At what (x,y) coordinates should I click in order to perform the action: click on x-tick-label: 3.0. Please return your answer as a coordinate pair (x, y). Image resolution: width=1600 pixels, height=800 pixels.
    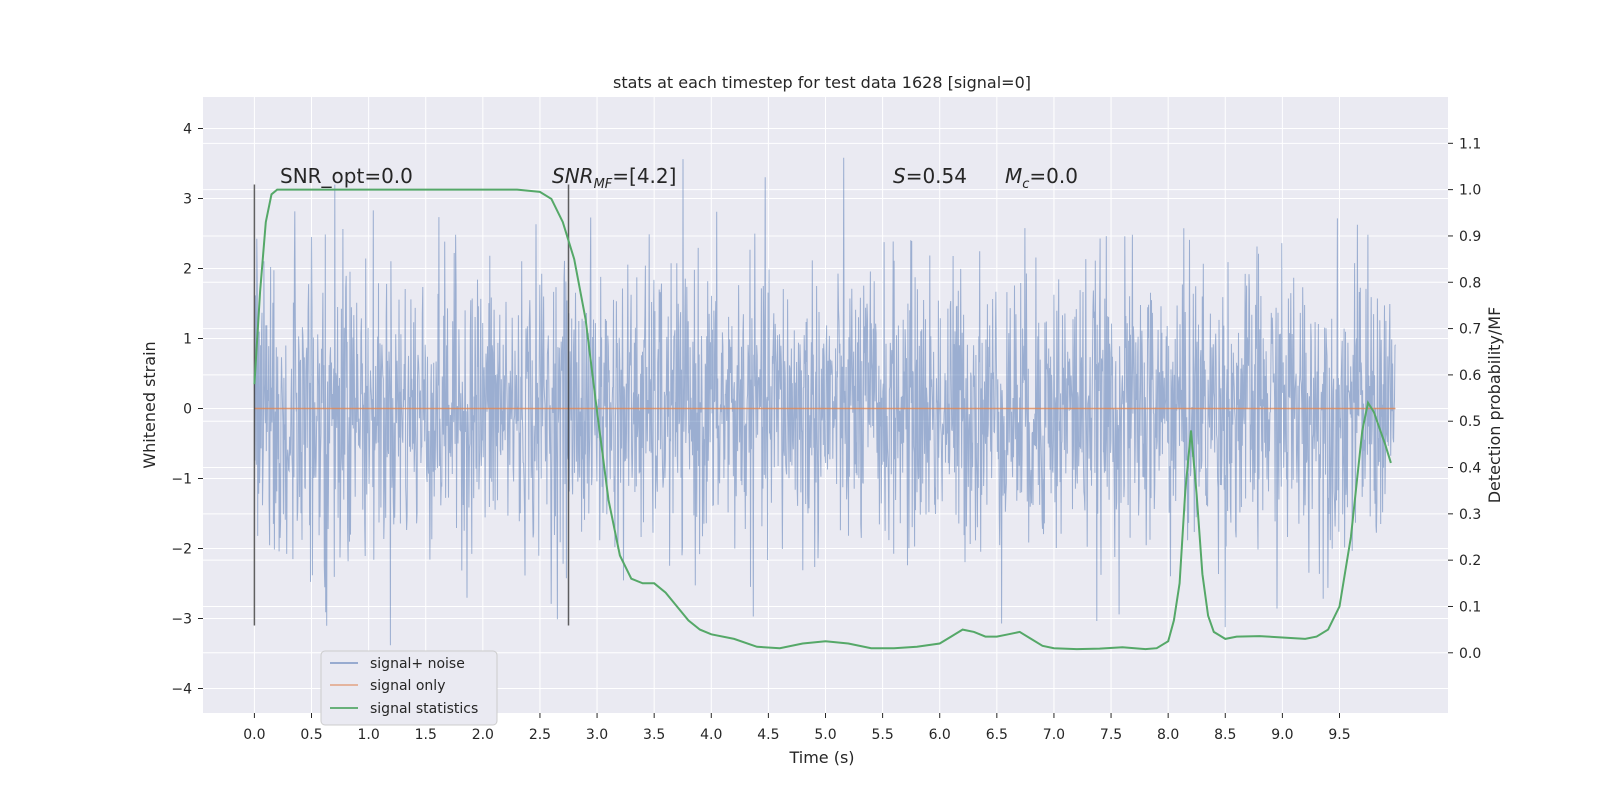
    Looking at the image, I should click on (597, 735).